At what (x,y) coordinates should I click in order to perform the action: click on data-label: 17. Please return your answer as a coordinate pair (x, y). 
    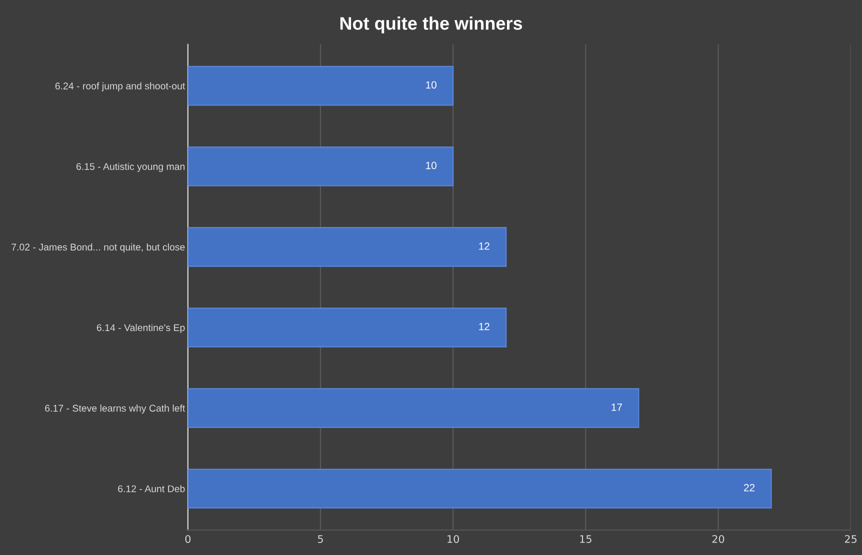
    Looking at the image, I should click on (617, 407).